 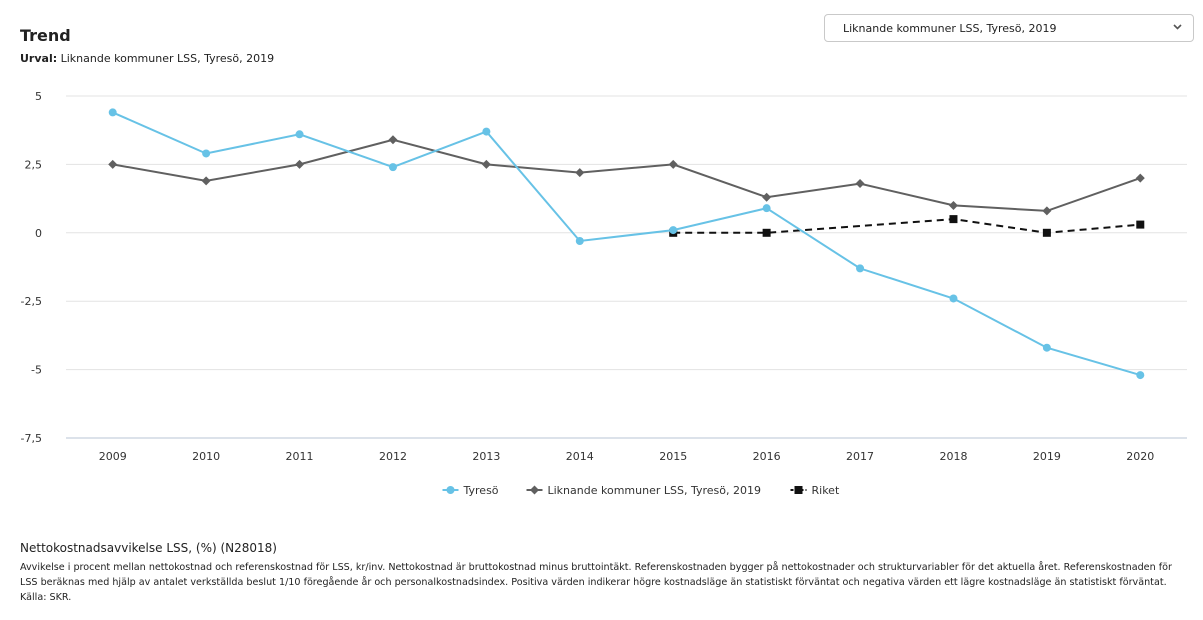 What do you see at coordinates (826, 490) in the screenshot?
I see `legend-label-riket: Riket` at bounding box center [826, 490].